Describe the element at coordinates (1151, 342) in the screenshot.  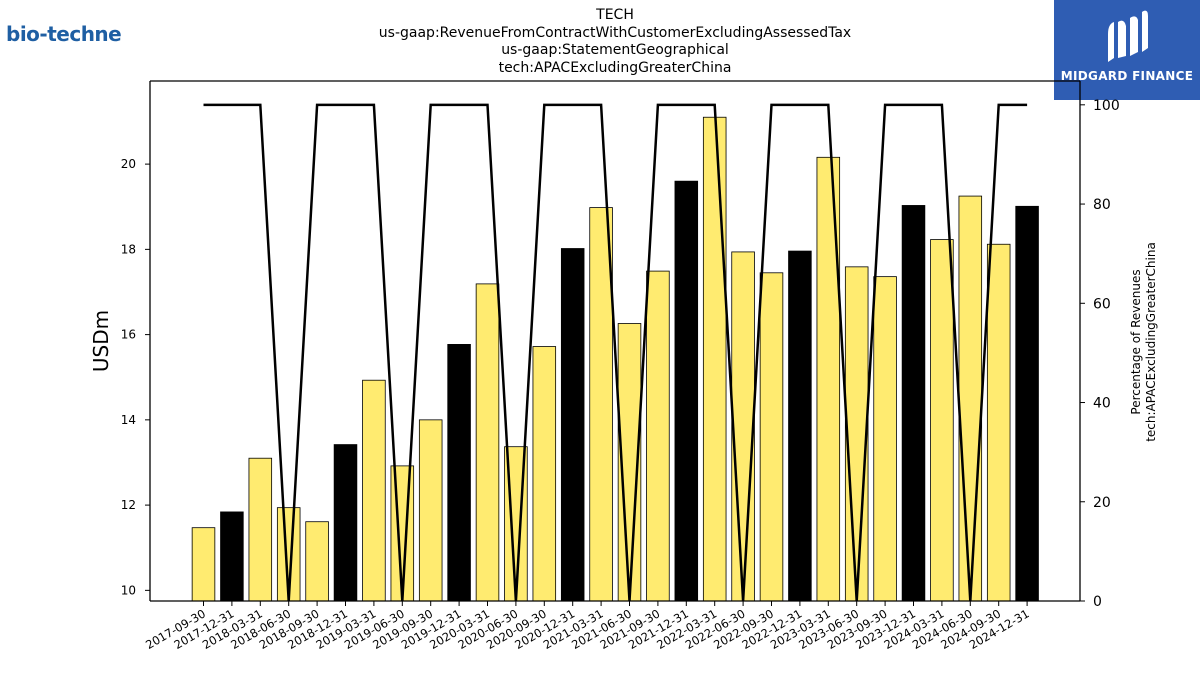
I see `y2-axis-label-line-2: tech:APACExcludingGreaterChina` at that location.